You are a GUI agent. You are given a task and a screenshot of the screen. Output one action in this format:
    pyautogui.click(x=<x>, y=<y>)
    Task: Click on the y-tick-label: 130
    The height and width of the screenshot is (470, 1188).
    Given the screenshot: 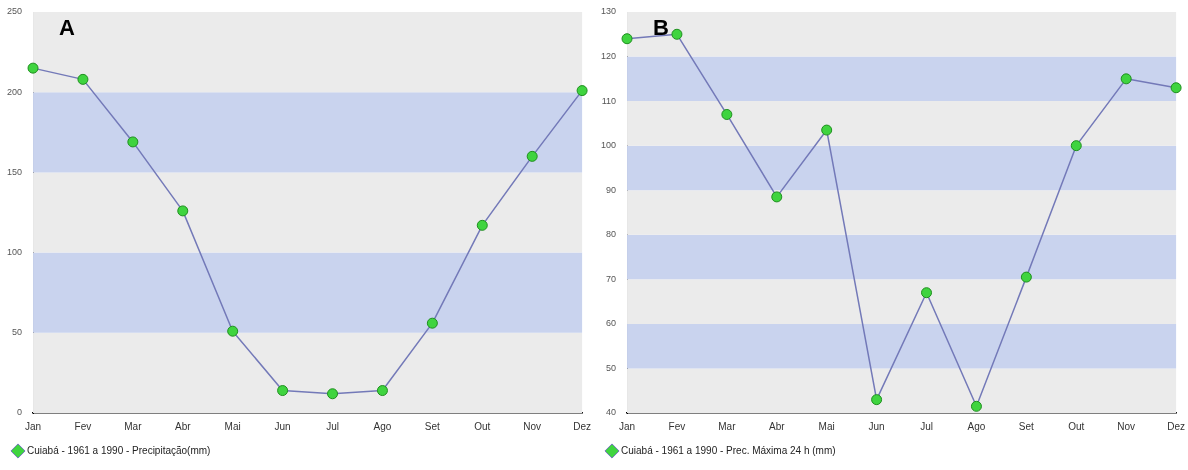 What is the action you would take?
    pyautogui.click(x=608, y=11)
    